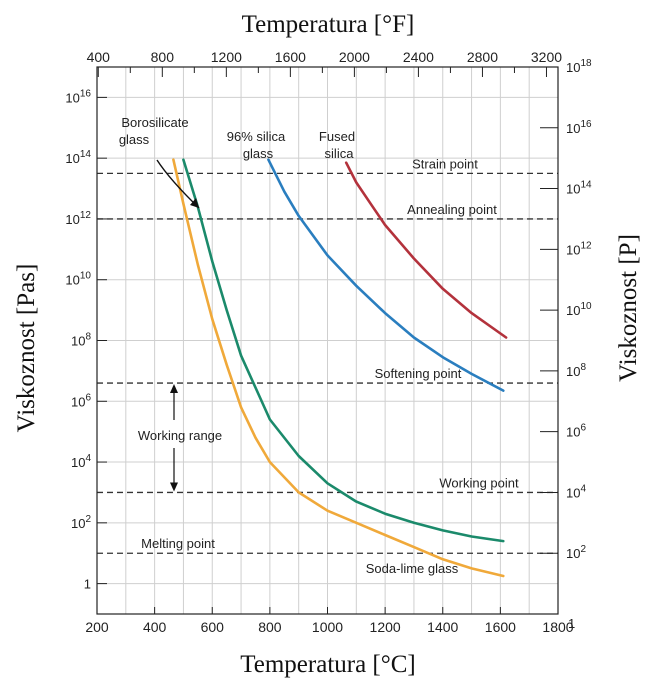 Image resolution: width=655 pixels, height=679 pixels. I want to click on left-tick-label: 10⁶, so click(81, 400).